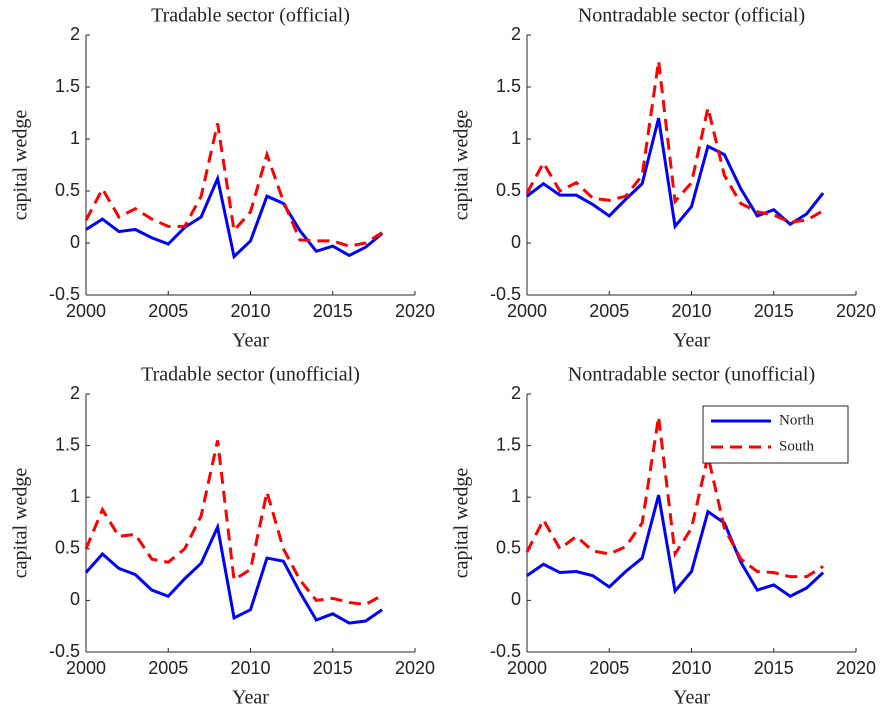  I want to click on legend-label: North, so click(796, 420).